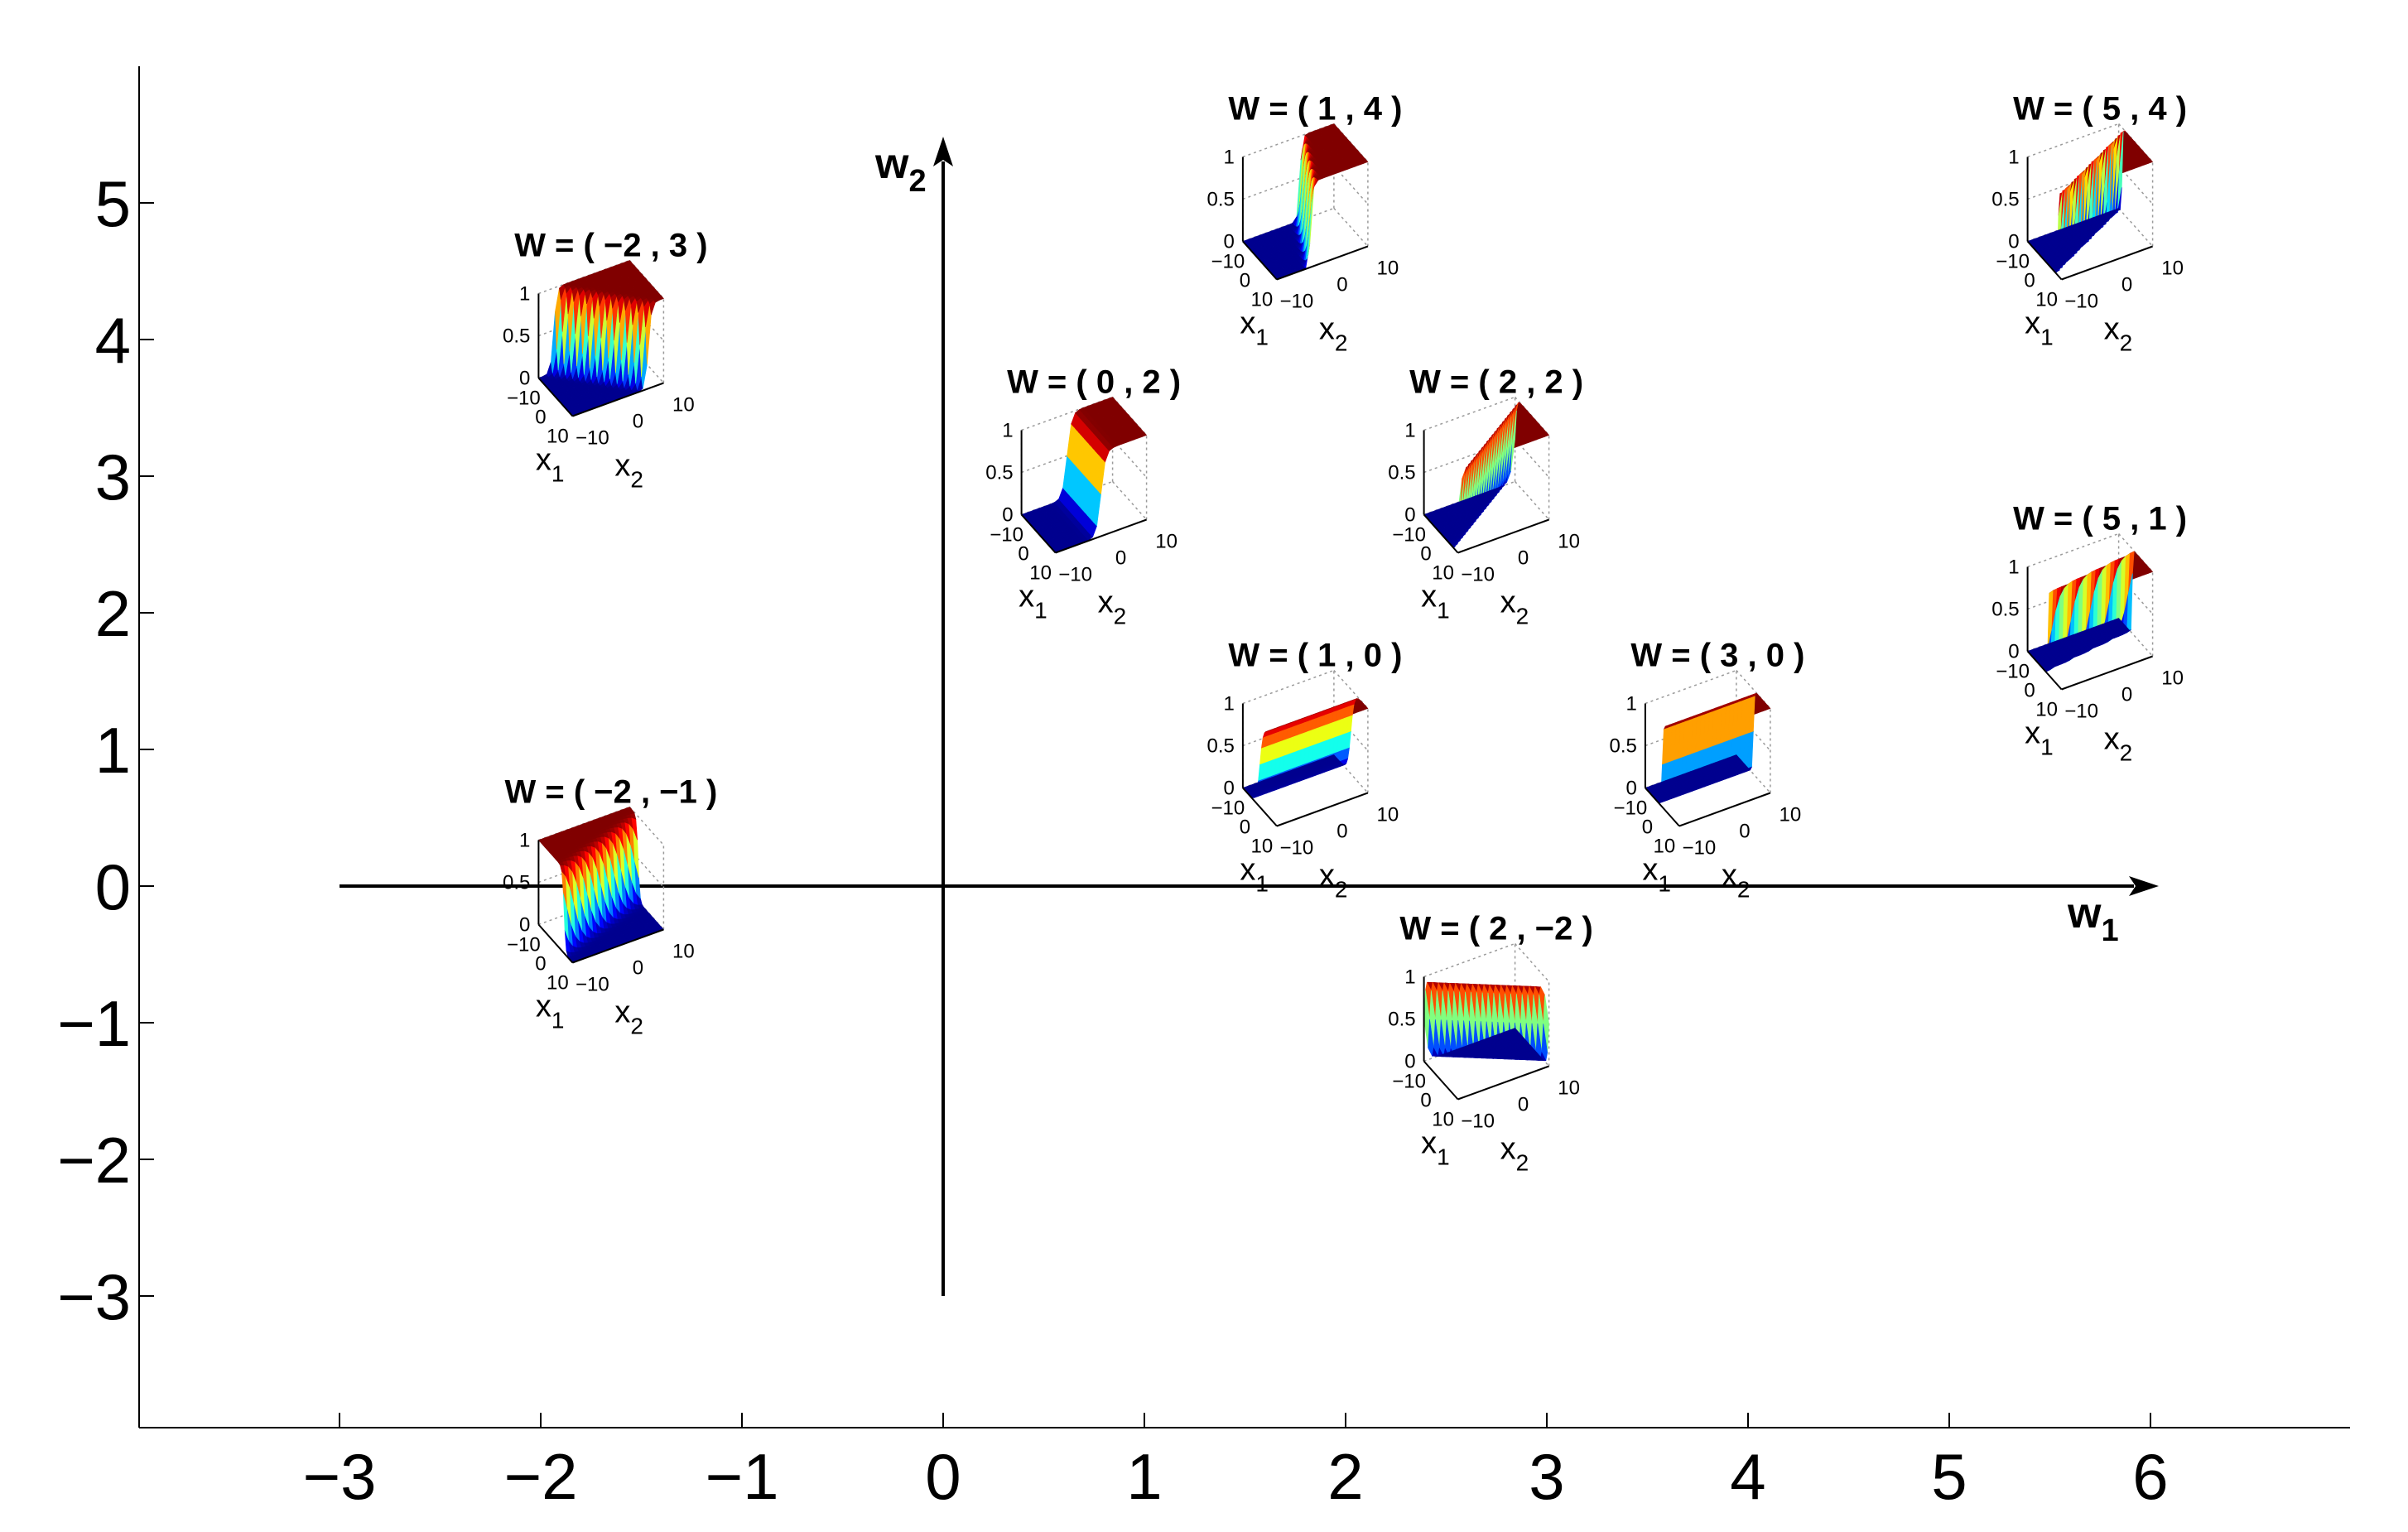  What do you see at coordinates (94, 1160) in the screenshot?
I see `y-tick-label: −2` at bounding box center [94, 1160].